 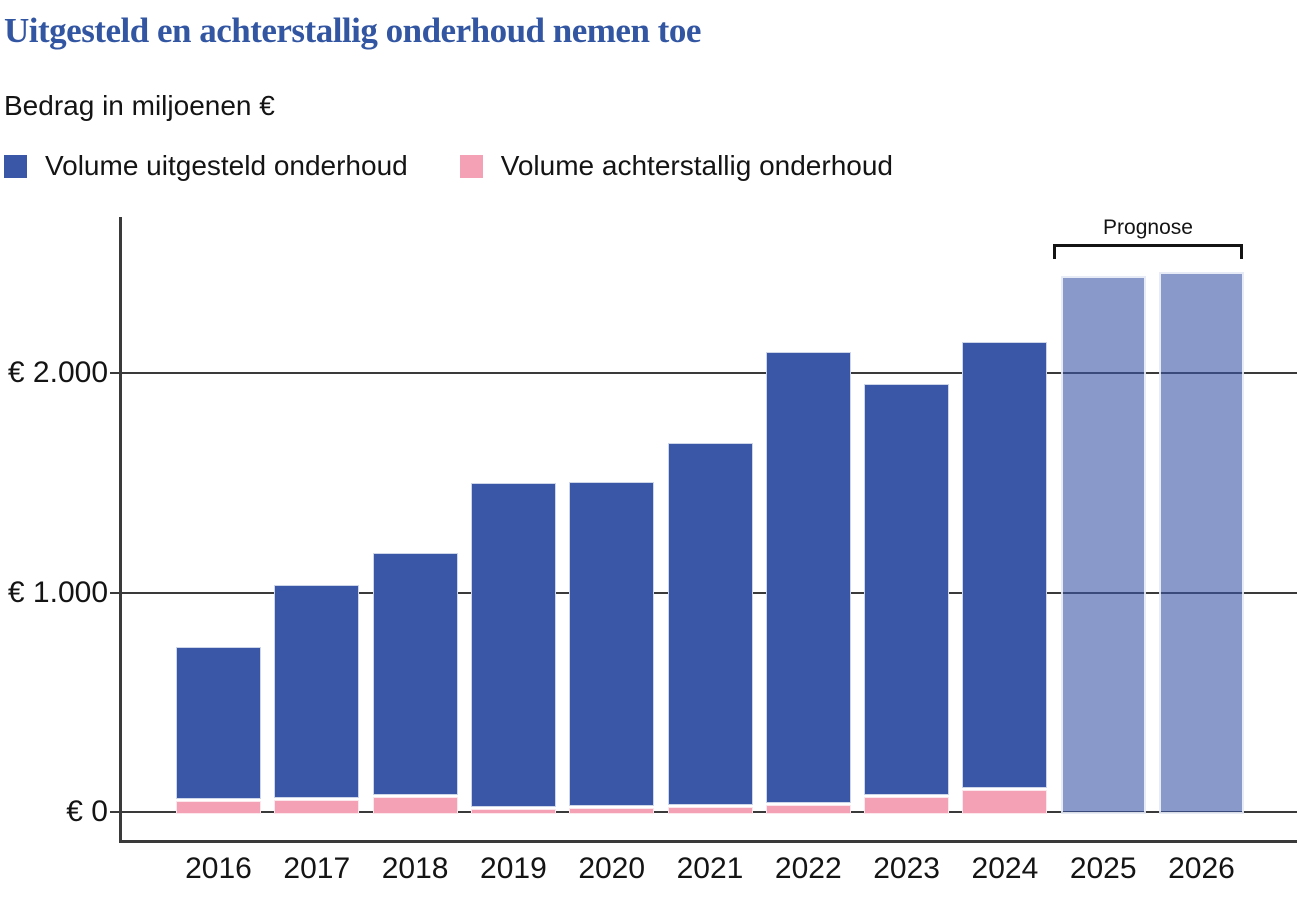 I want to click on legend-swatch-uitgesteld-icon, so click(x=15, y=166).